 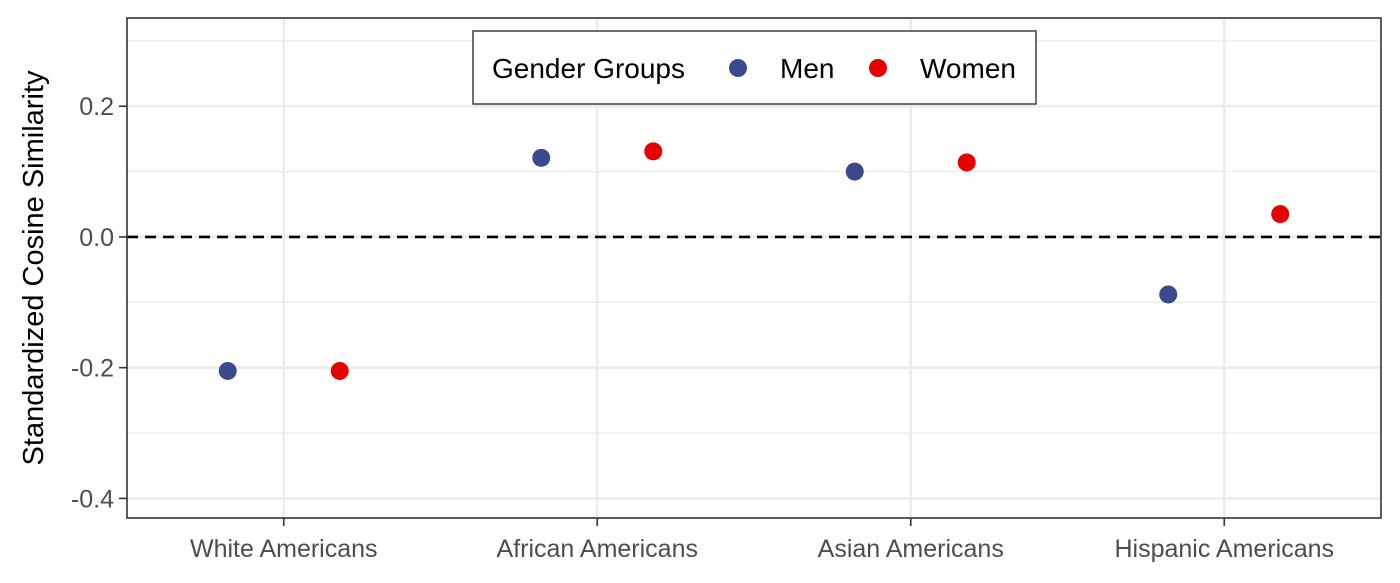 What do you see at coordinates (92, 369) in the screenshot?
I see `y-tick-label: -0.2` at bounding box center [92, 369].